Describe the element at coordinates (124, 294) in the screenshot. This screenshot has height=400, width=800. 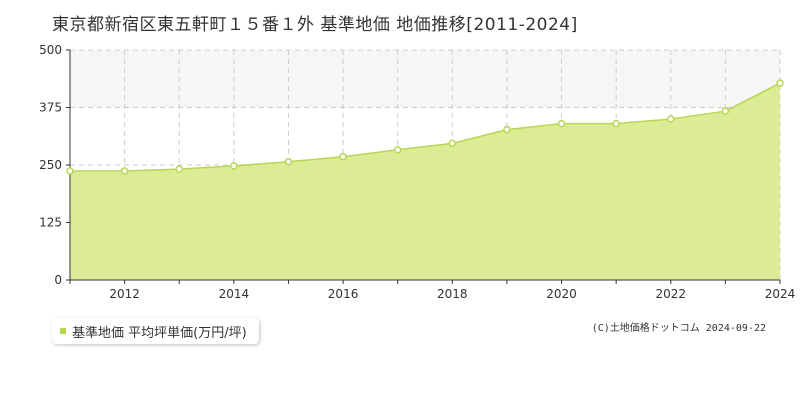
I see `x-tick-label: 2012` at that location.